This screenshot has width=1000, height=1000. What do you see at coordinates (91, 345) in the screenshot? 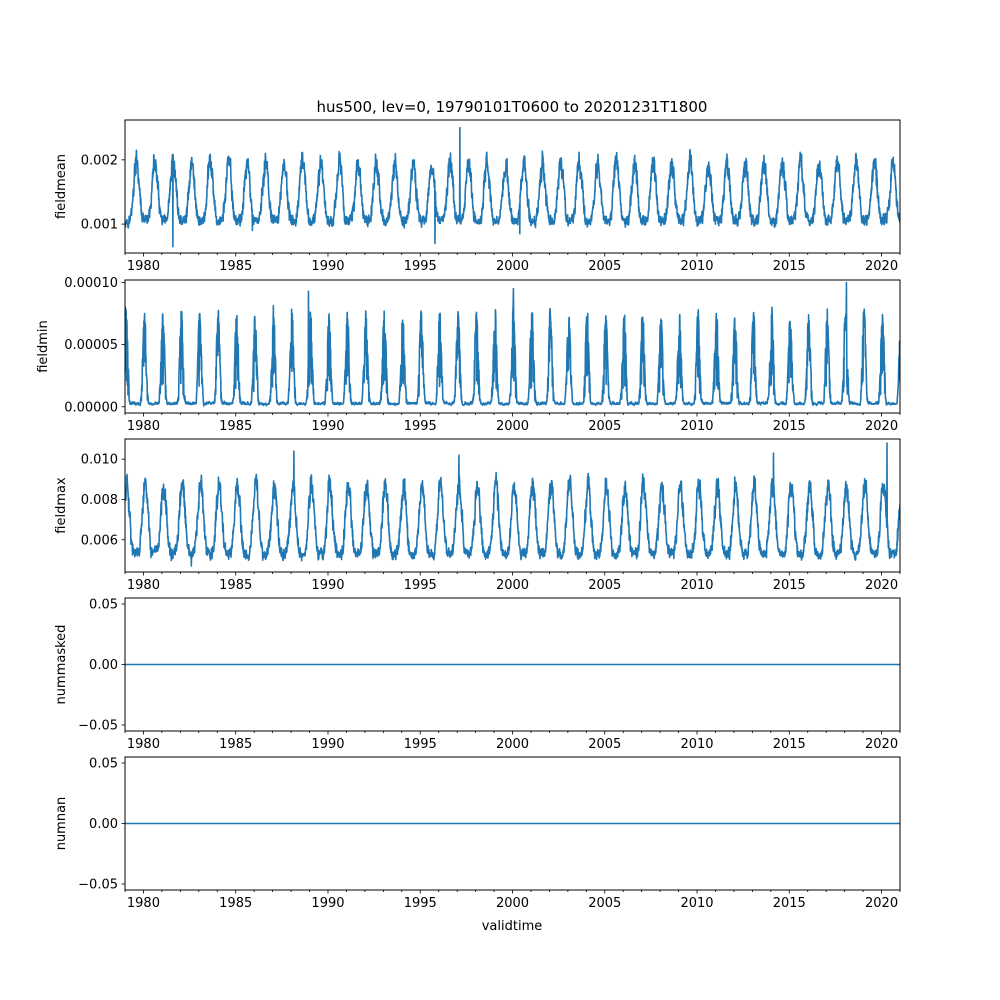
I see `y-tick-label: 0.00005` at bounding box center [91, 345].